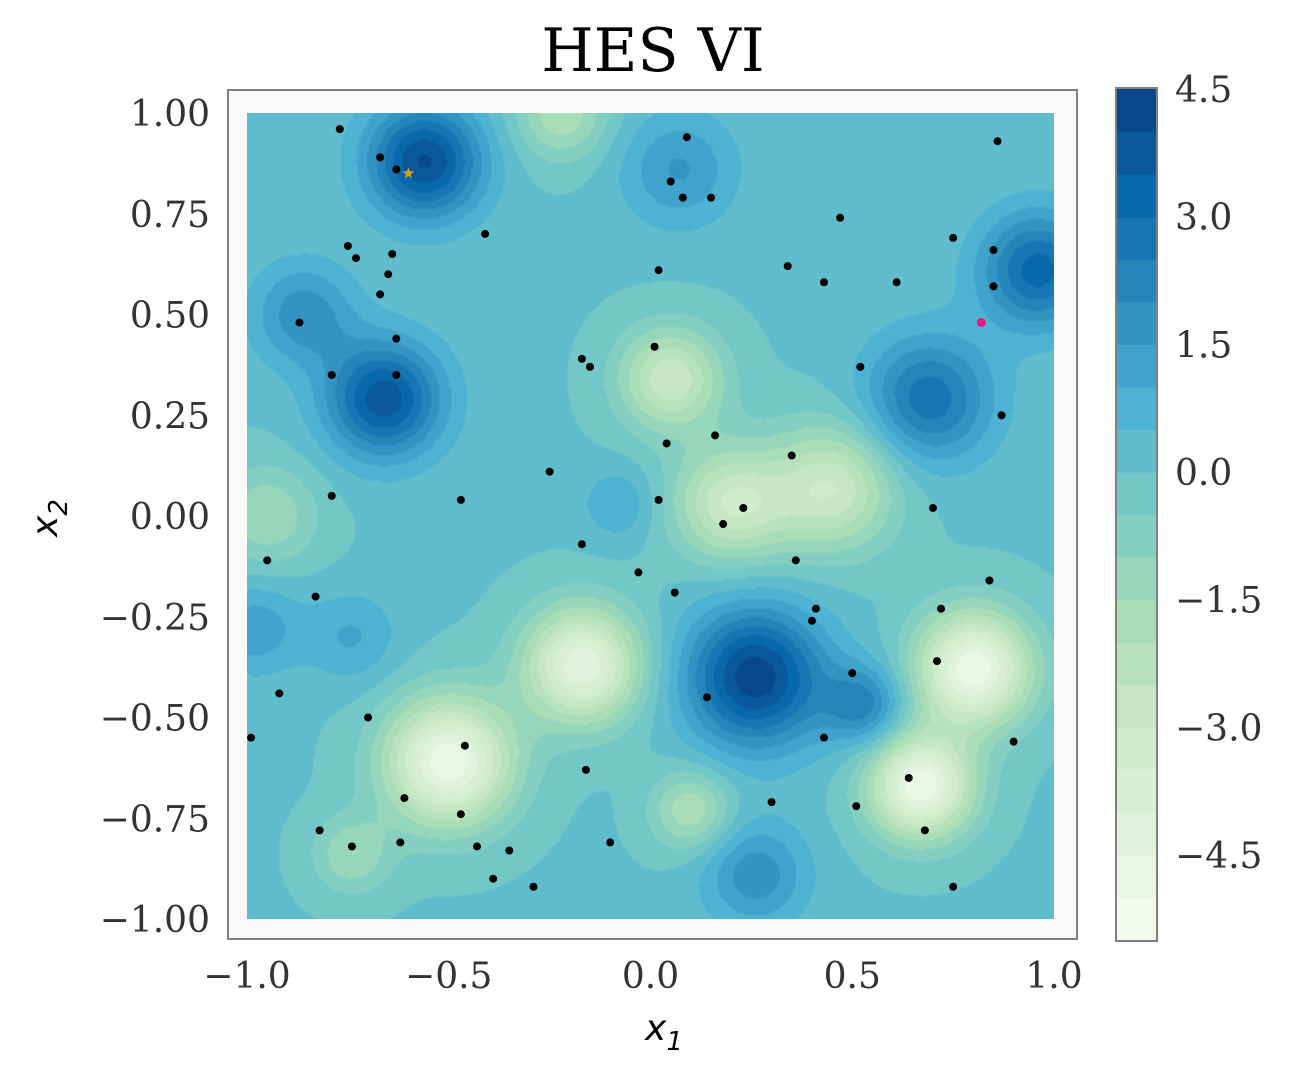  What do you see at coordinates (155, 618) in the screenshot?
I see `y-tick-label: −0.25` at bounding box center [155, 618].